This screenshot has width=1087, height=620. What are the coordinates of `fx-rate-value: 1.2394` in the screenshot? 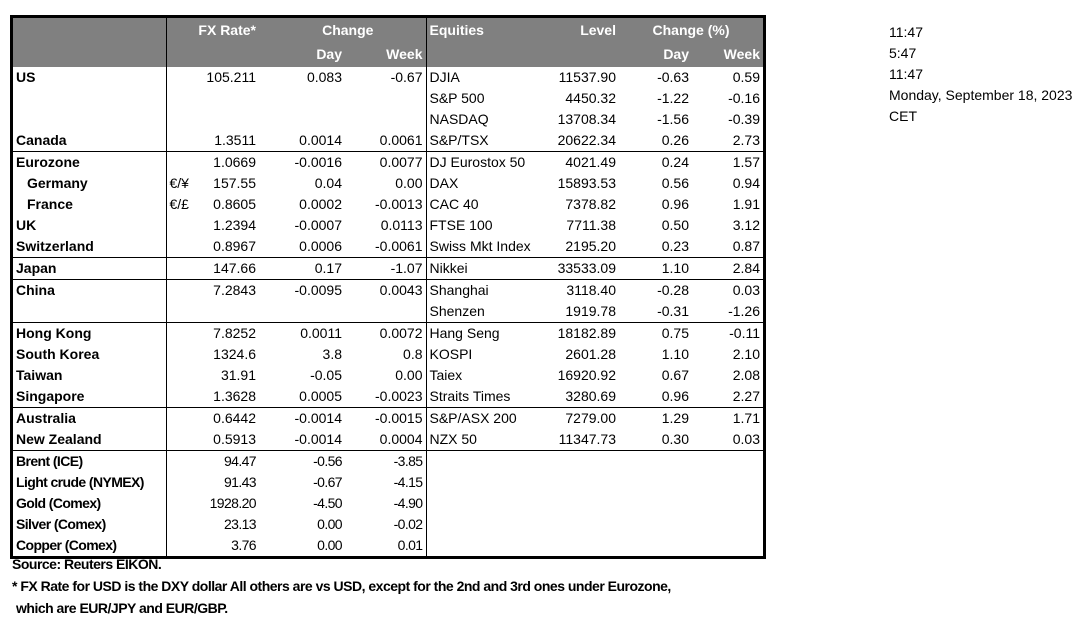 It's located at (234, 225).